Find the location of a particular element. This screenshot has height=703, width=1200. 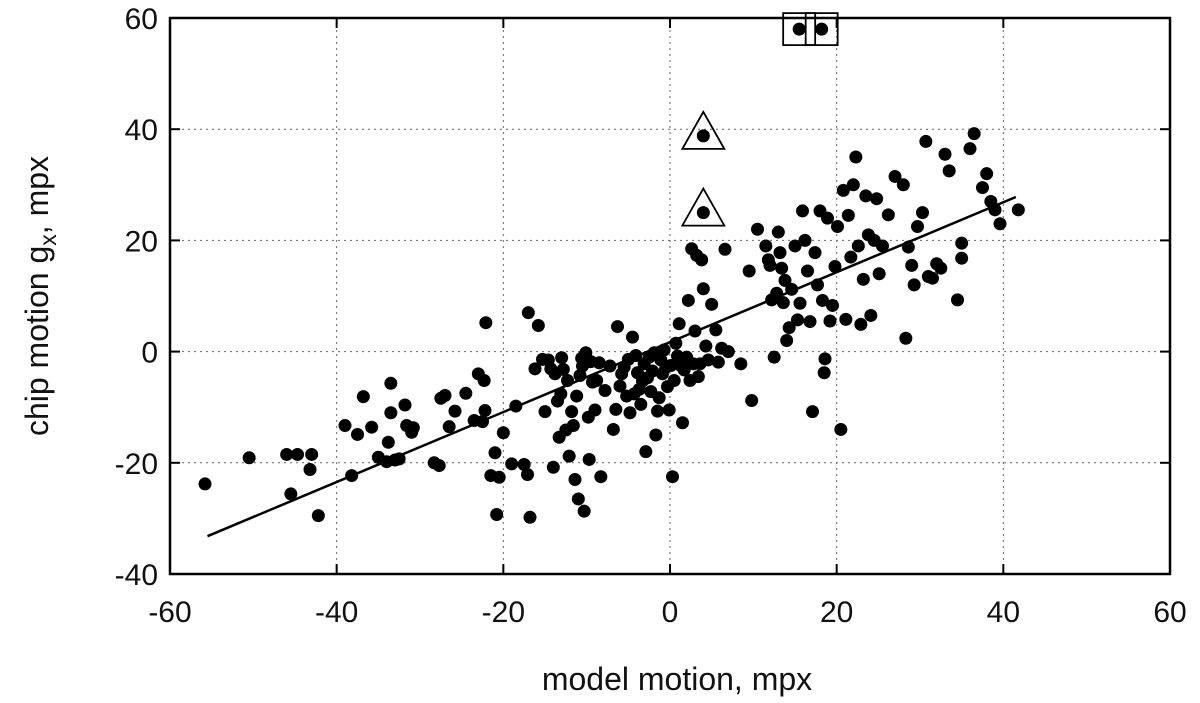

y-tick-label: 20 is located at coordinates (141, 241).